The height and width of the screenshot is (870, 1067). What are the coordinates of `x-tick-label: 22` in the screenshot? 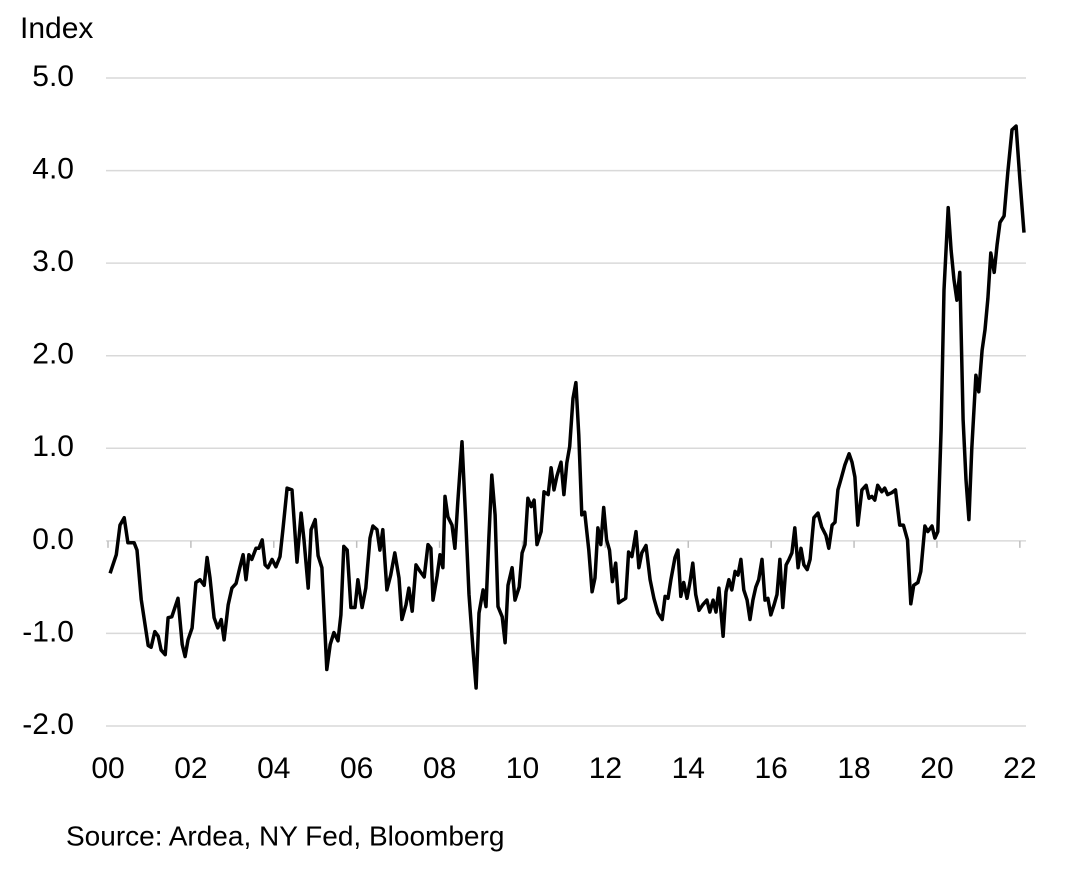 It's located at (1019, 768).